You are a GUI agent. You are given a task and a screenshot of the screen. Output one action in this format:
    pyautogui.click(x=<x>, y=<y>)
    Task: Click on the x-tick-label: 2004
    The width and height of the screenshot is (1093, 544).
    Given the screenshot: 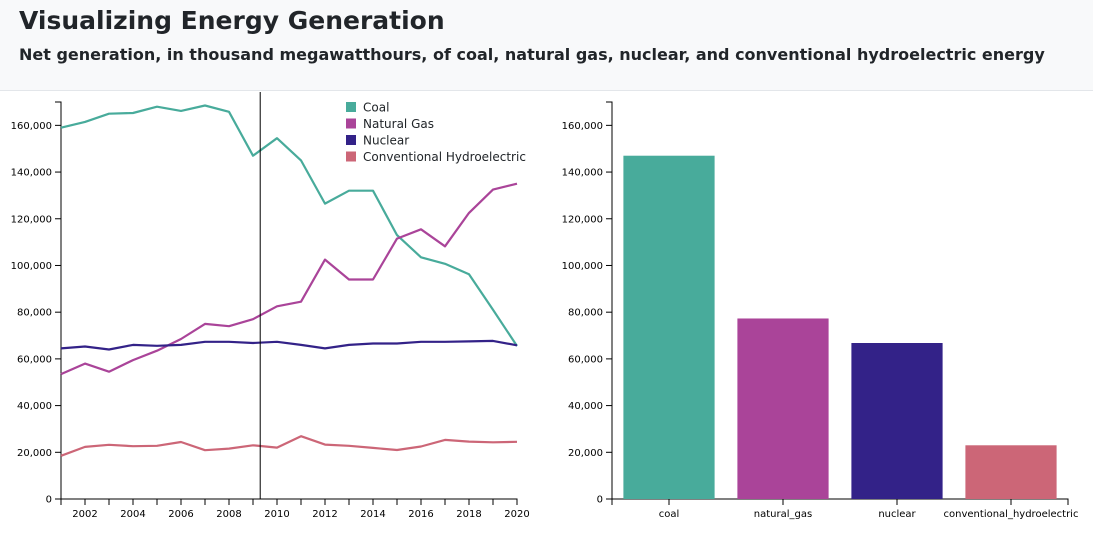 What is the action you would take?
    pyautogui.click(x=132, y=514)
    